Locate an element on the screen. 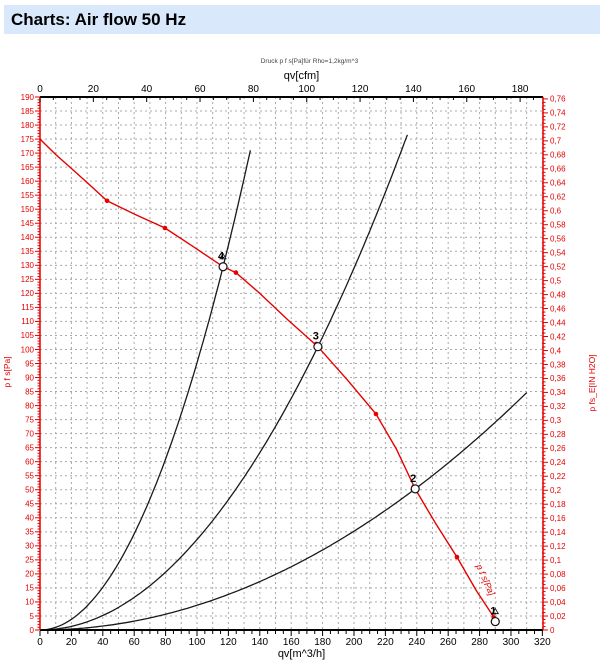 Image resolution: width=606 pixels, height=666 pixels. svg-text: 0,04 is located at coordinates (558, 602).